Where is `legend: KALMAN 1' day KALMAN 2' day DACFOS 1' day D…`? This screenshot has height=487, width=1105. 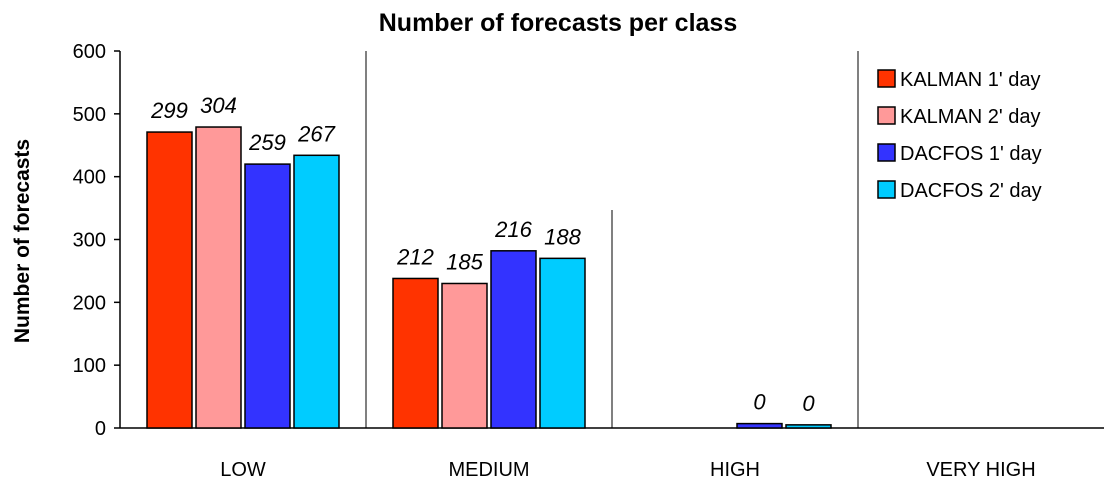
legend: KALMAN 1' day KALMAN 2' day DACFOS 1' day D… is located at coordinates (959, 135).